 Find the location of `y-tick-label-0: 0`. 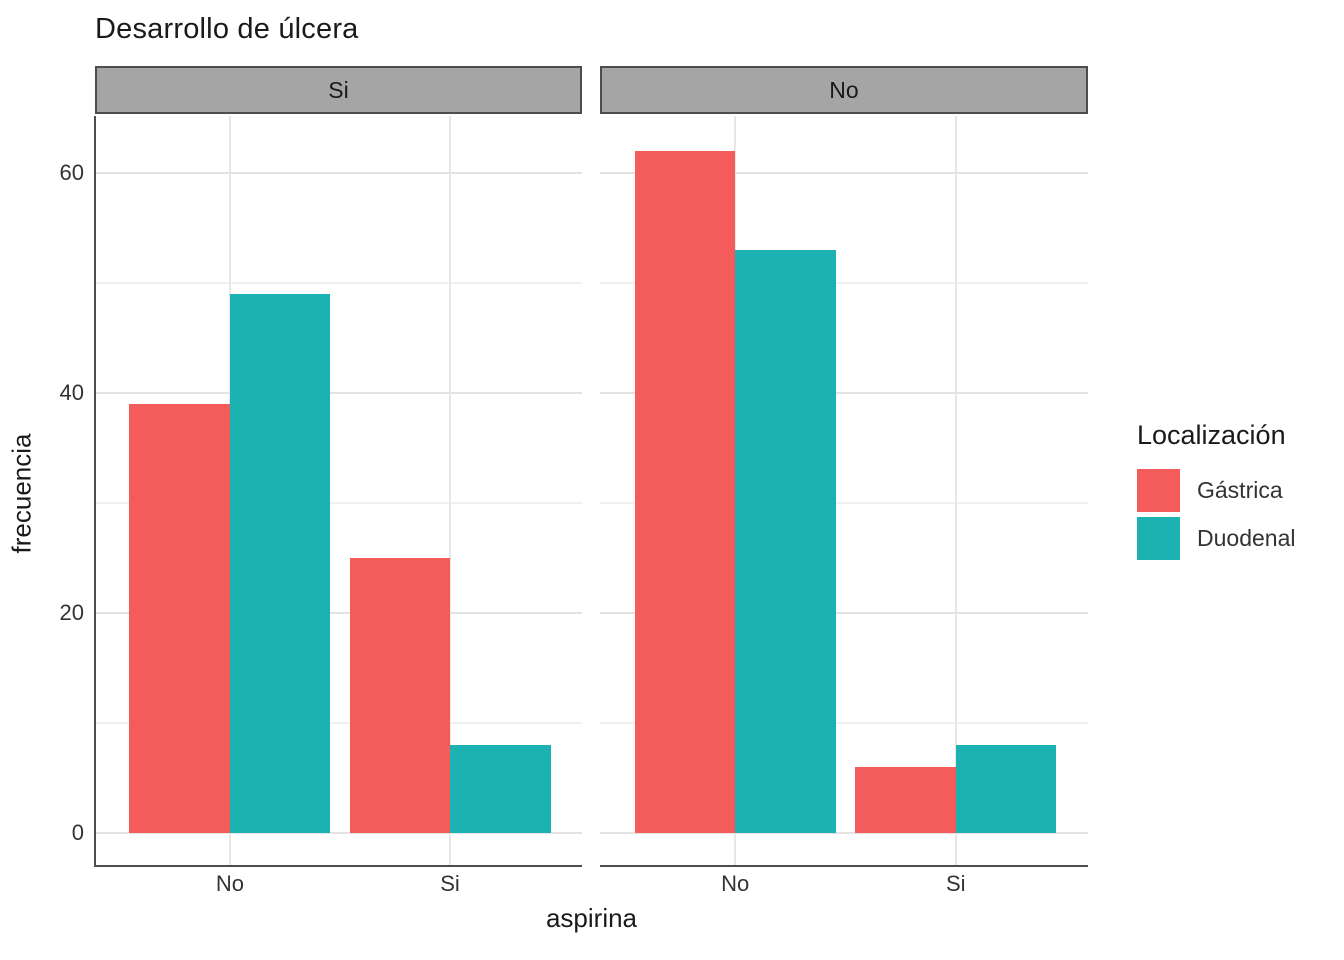

y-tick-label-0: 0 is located at coordinates (77, 832).